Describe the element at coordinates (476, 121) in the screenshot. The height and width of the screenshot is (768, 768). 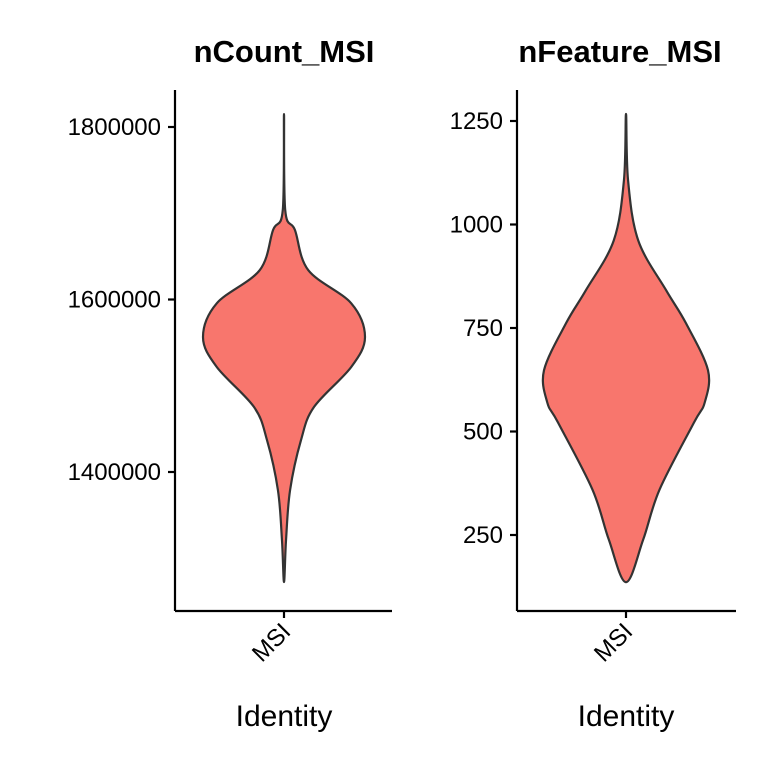
I see `y-tick-label: 1250` at that location.